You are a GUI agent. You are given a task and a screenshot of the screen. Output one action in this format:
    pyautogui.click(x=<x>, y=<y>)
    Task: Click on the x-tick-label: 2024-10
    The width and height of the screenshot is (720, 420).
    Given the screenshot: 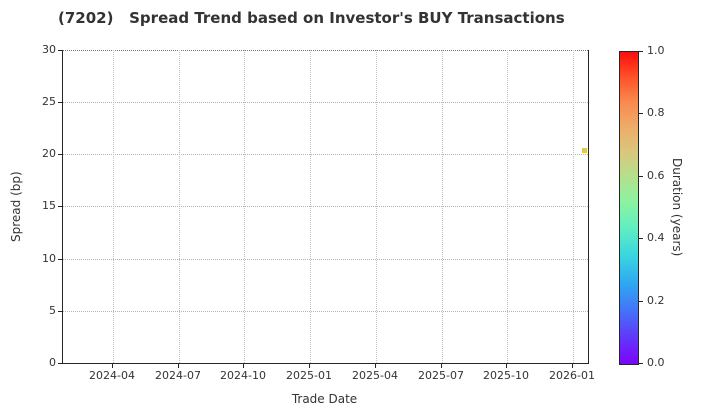 What is the action you would take?
    pyautogui.click(x=243, y=375)
    